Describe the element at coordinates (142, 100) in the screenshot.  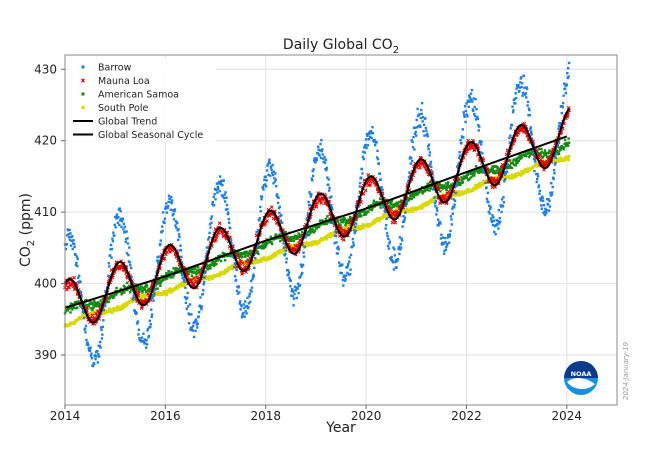
I see `legend-box` at that location.